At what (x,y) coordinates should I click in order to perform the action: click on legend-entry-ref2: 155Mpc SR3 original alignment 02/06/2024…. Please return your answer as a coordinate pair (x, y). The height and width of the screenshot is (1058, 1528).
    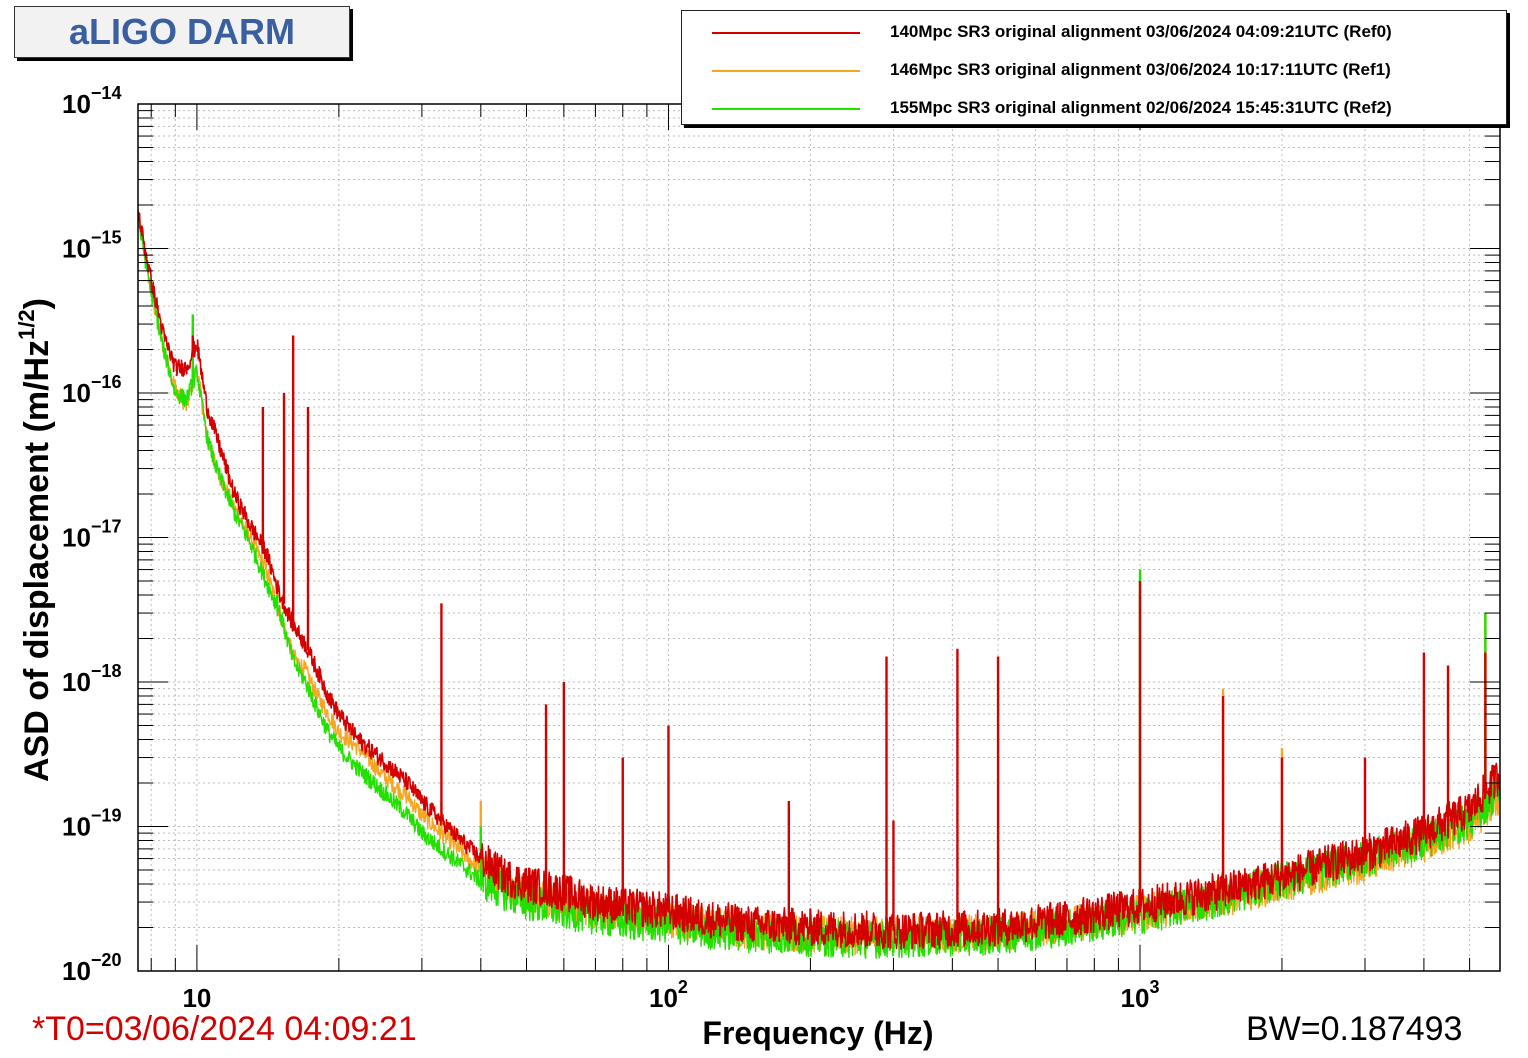
    Looking at the image, I should click on (1094, 108).